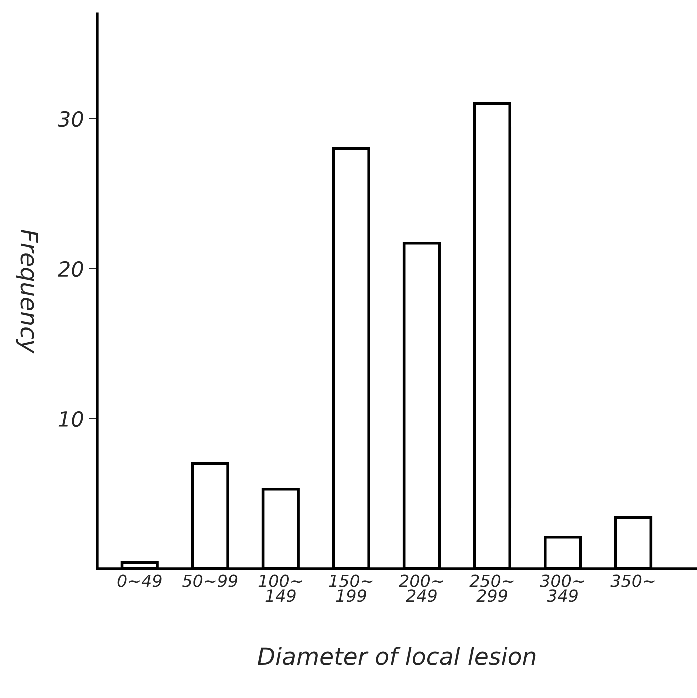 Image resolution: width=697 pixels, height=698 pixels. What do you see at coordinates (421, 588) in the screenshot?
I see `x-tick-label: 200~ 249` at bounding box center [421, 588].